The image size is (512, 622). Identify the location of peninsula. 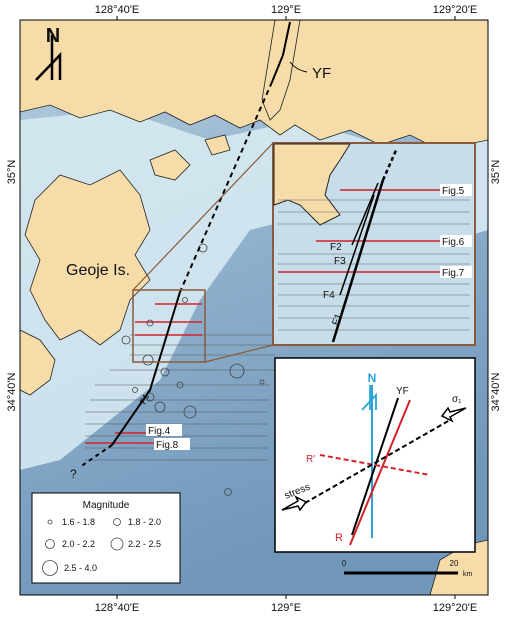
(281, 70).